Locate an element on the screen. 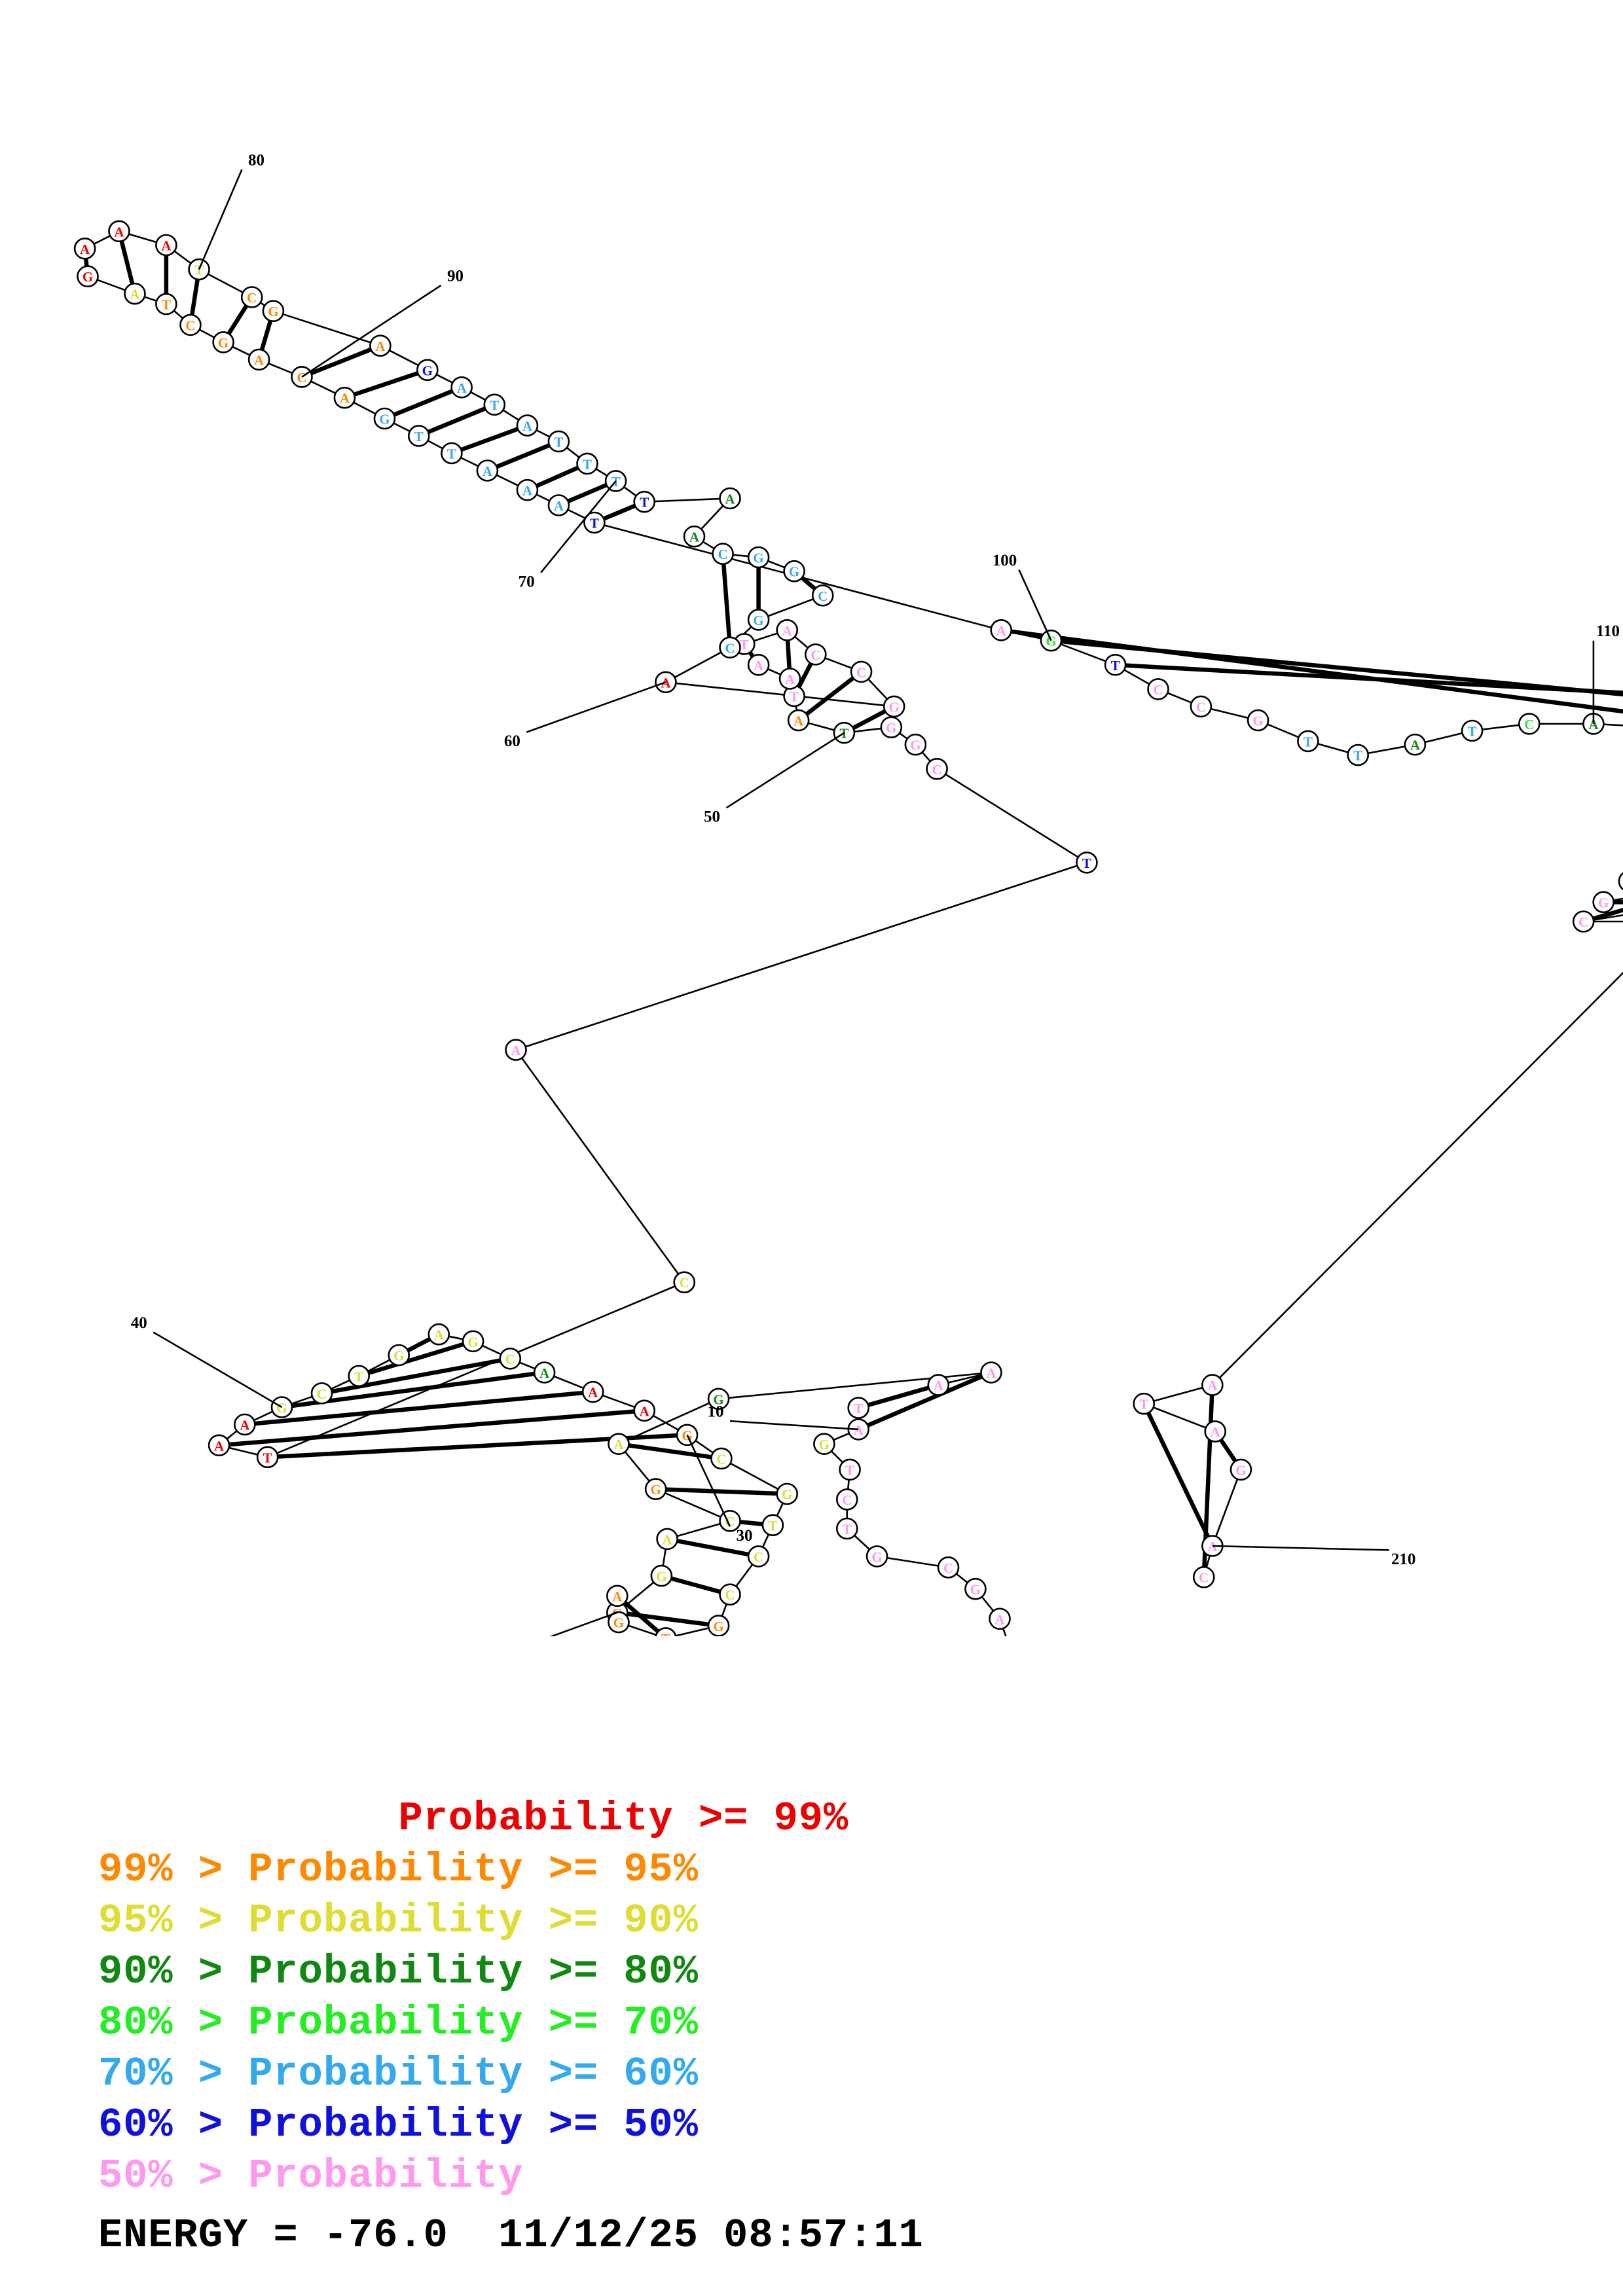  nucleotide-99: A is located at coordinates (1001, 630).